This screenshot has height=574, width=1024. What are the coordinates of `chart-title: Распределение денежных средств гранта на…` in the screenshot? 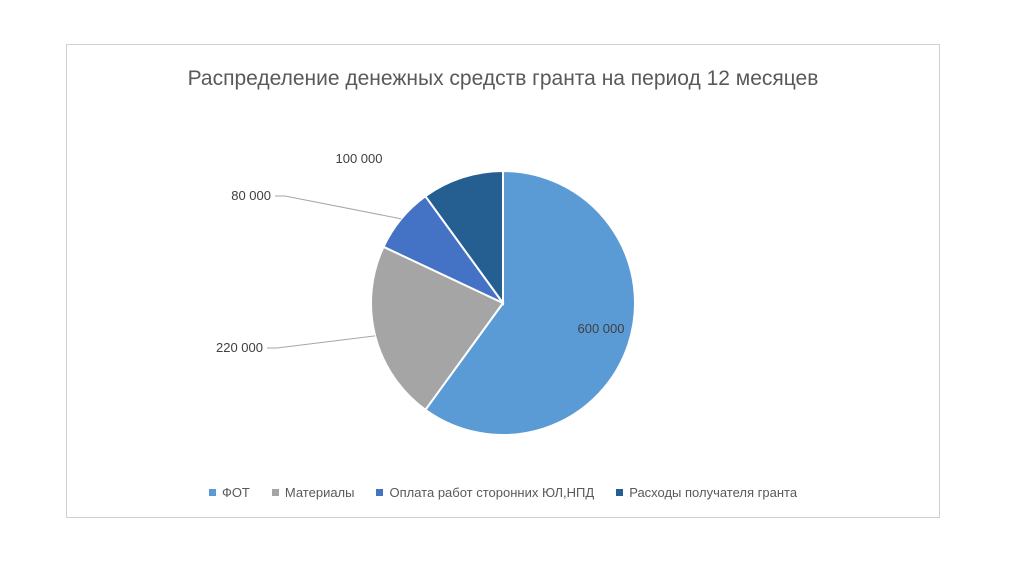 It's located at (503, 78).